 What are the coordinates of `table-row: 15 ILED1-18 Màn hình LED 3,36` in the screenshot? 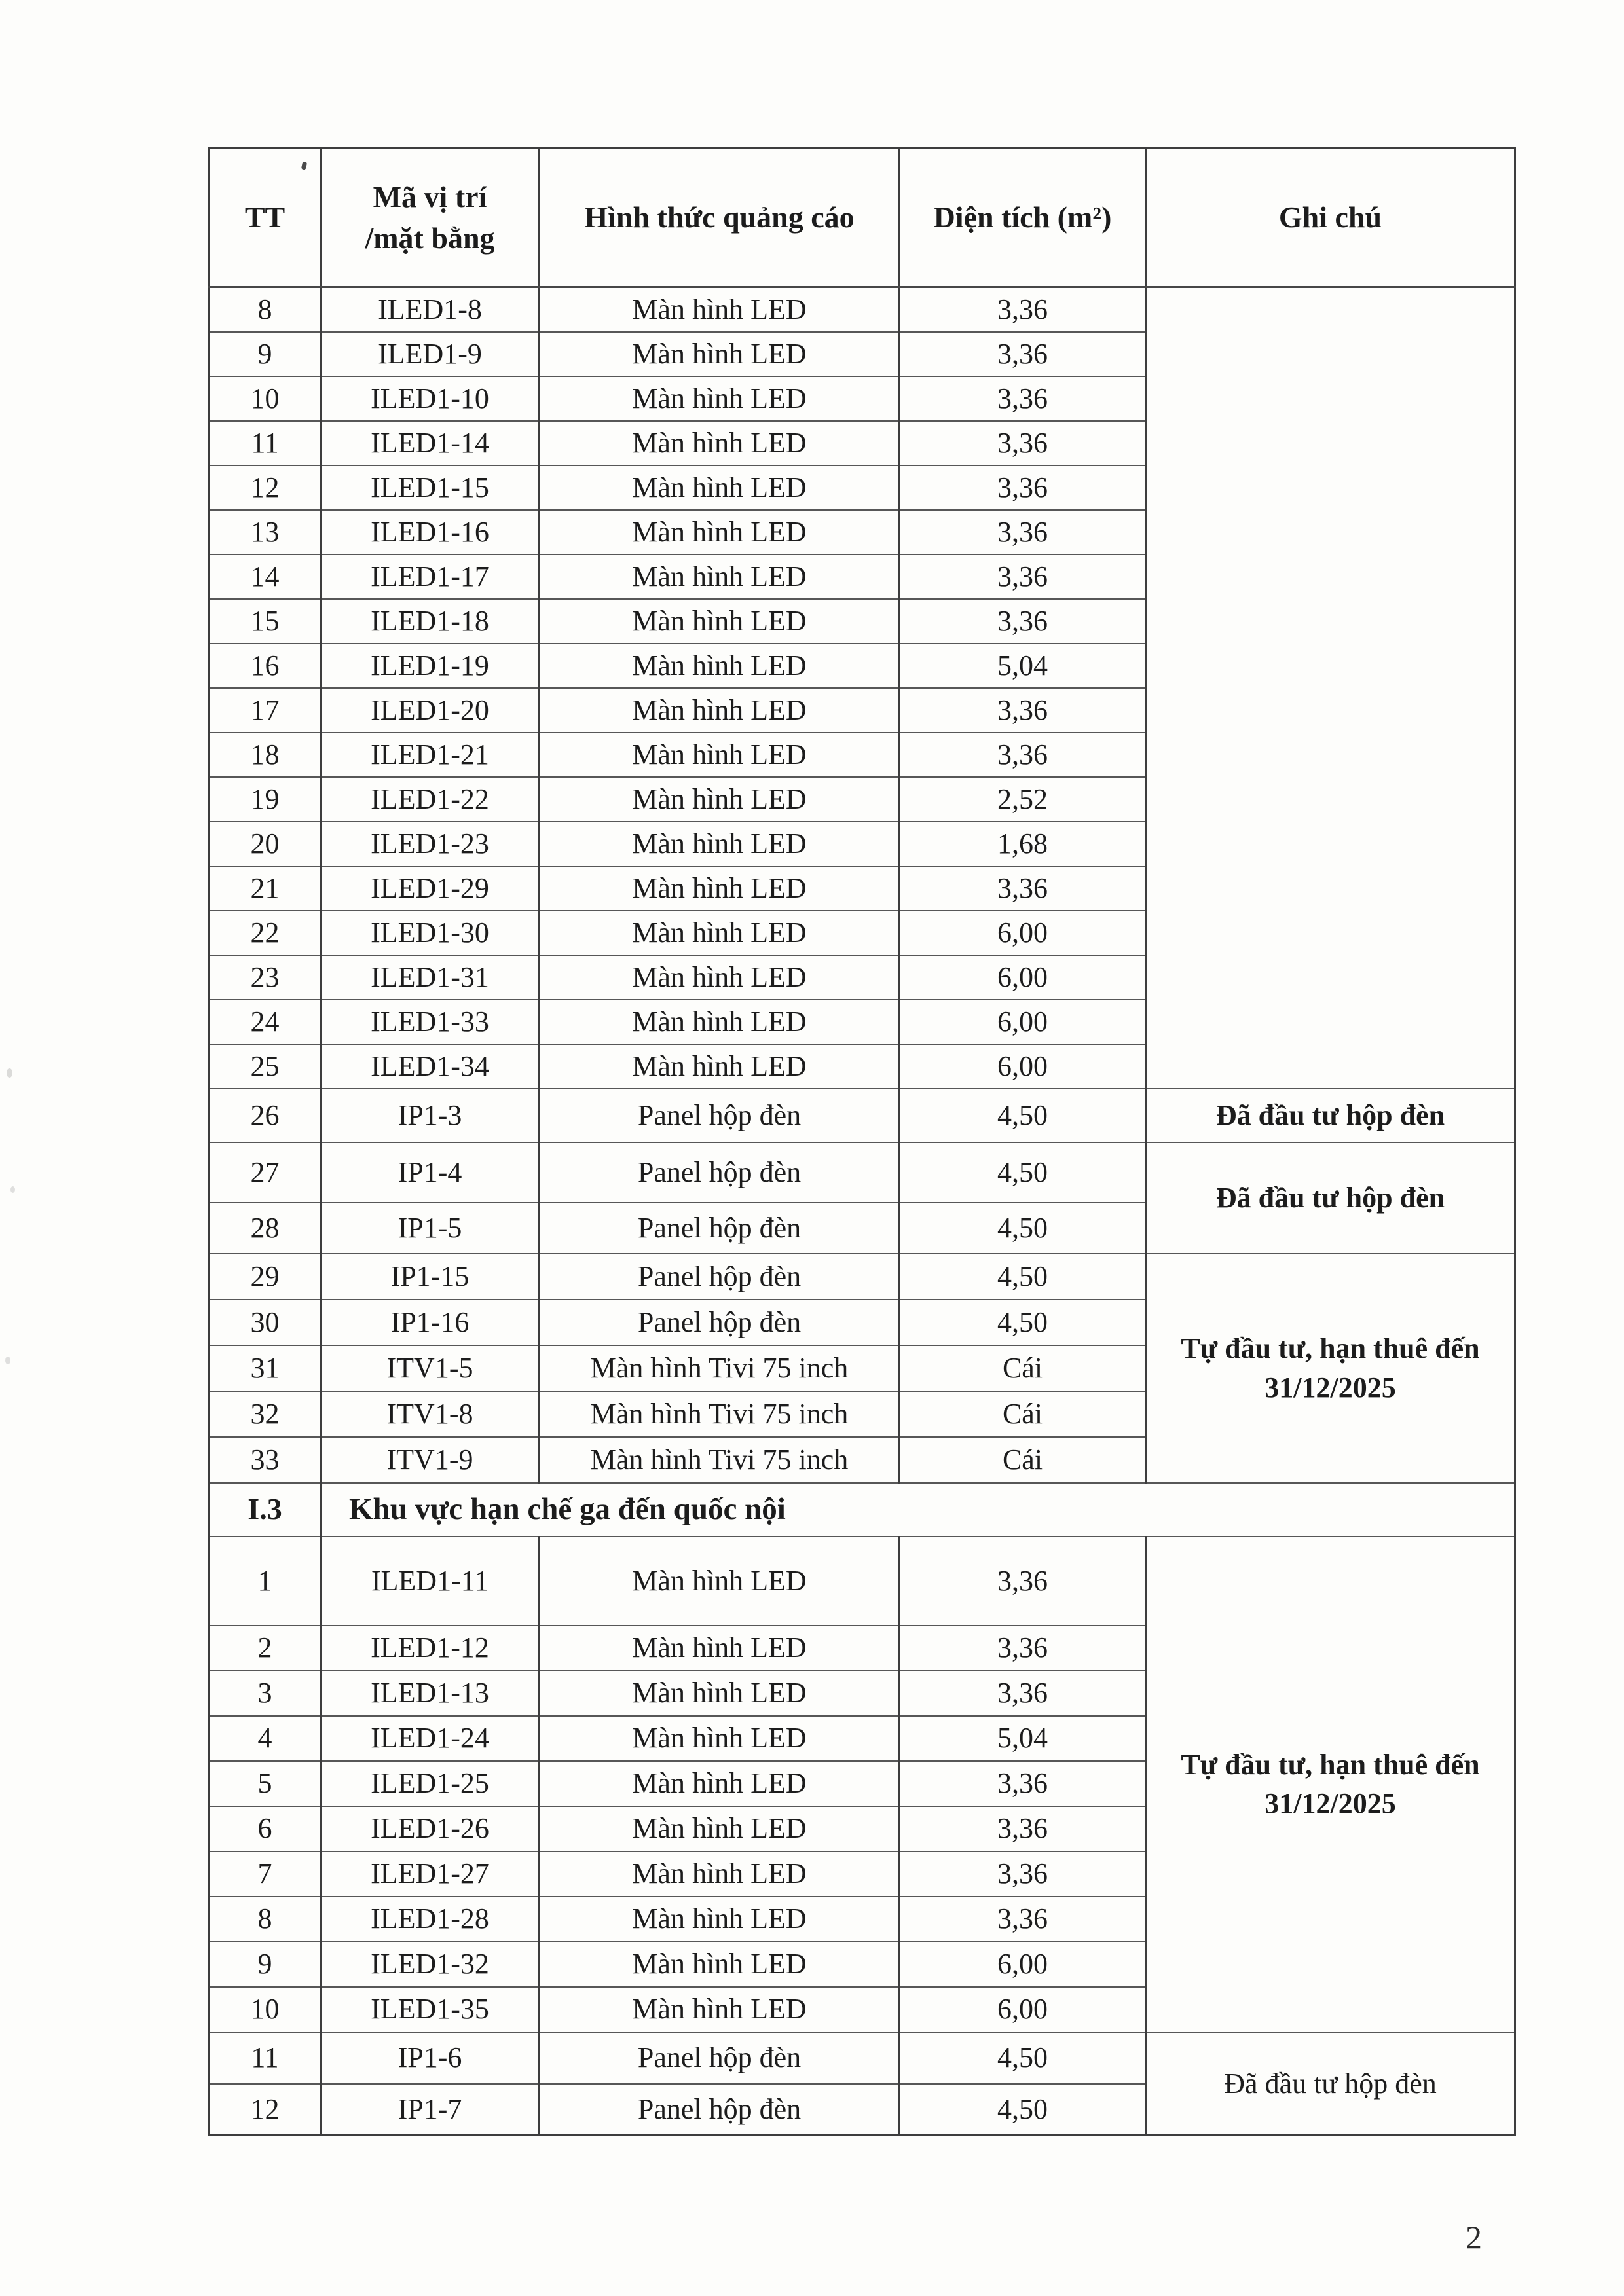 It's located at (861, 621).